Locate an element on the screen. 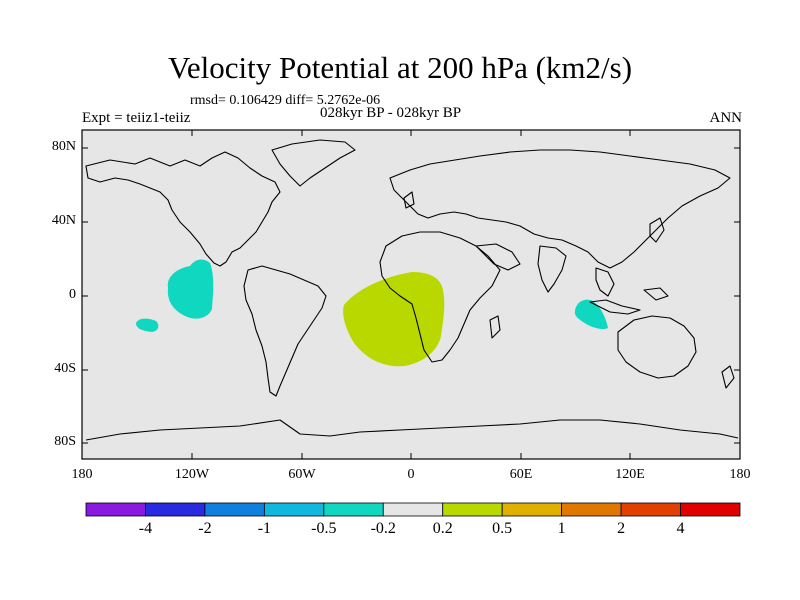 The height and width of the screenshot is (600, 800). colorbar-label: 4 is located at coordinates (680, 528).